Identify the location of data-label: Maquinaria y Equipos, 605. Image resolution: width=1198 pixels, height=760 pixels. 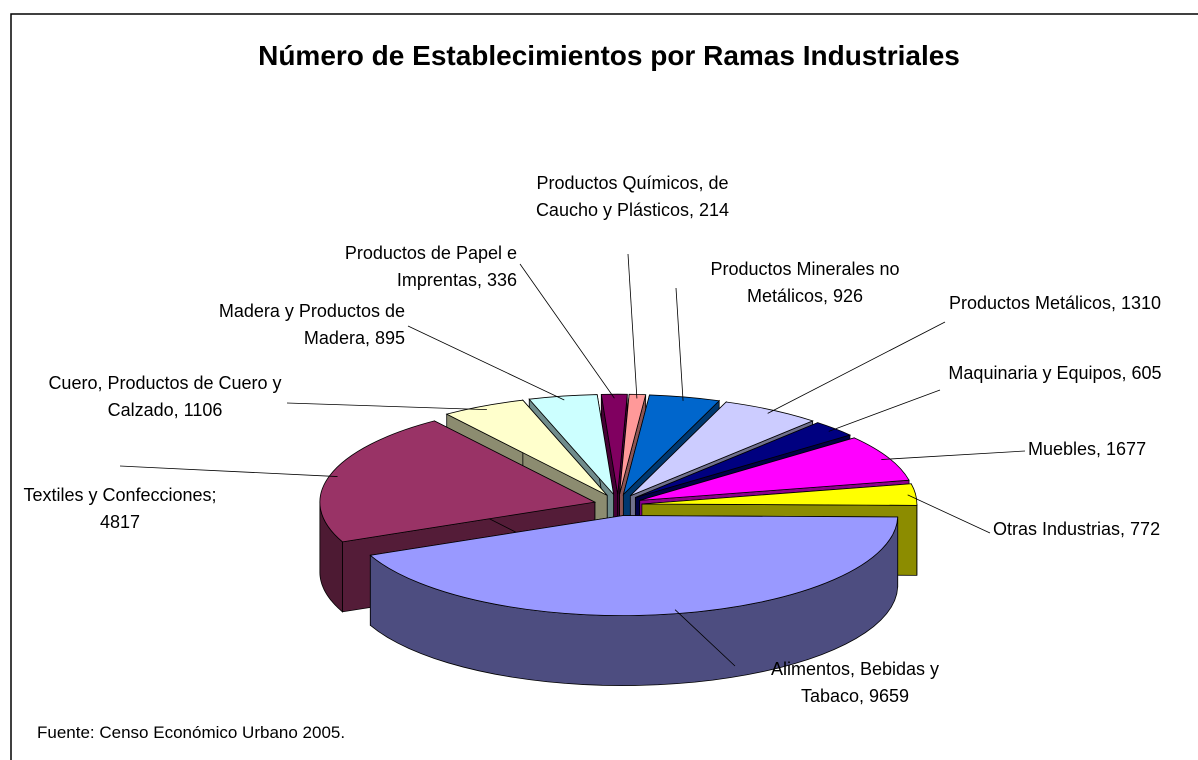
(1055, 373).